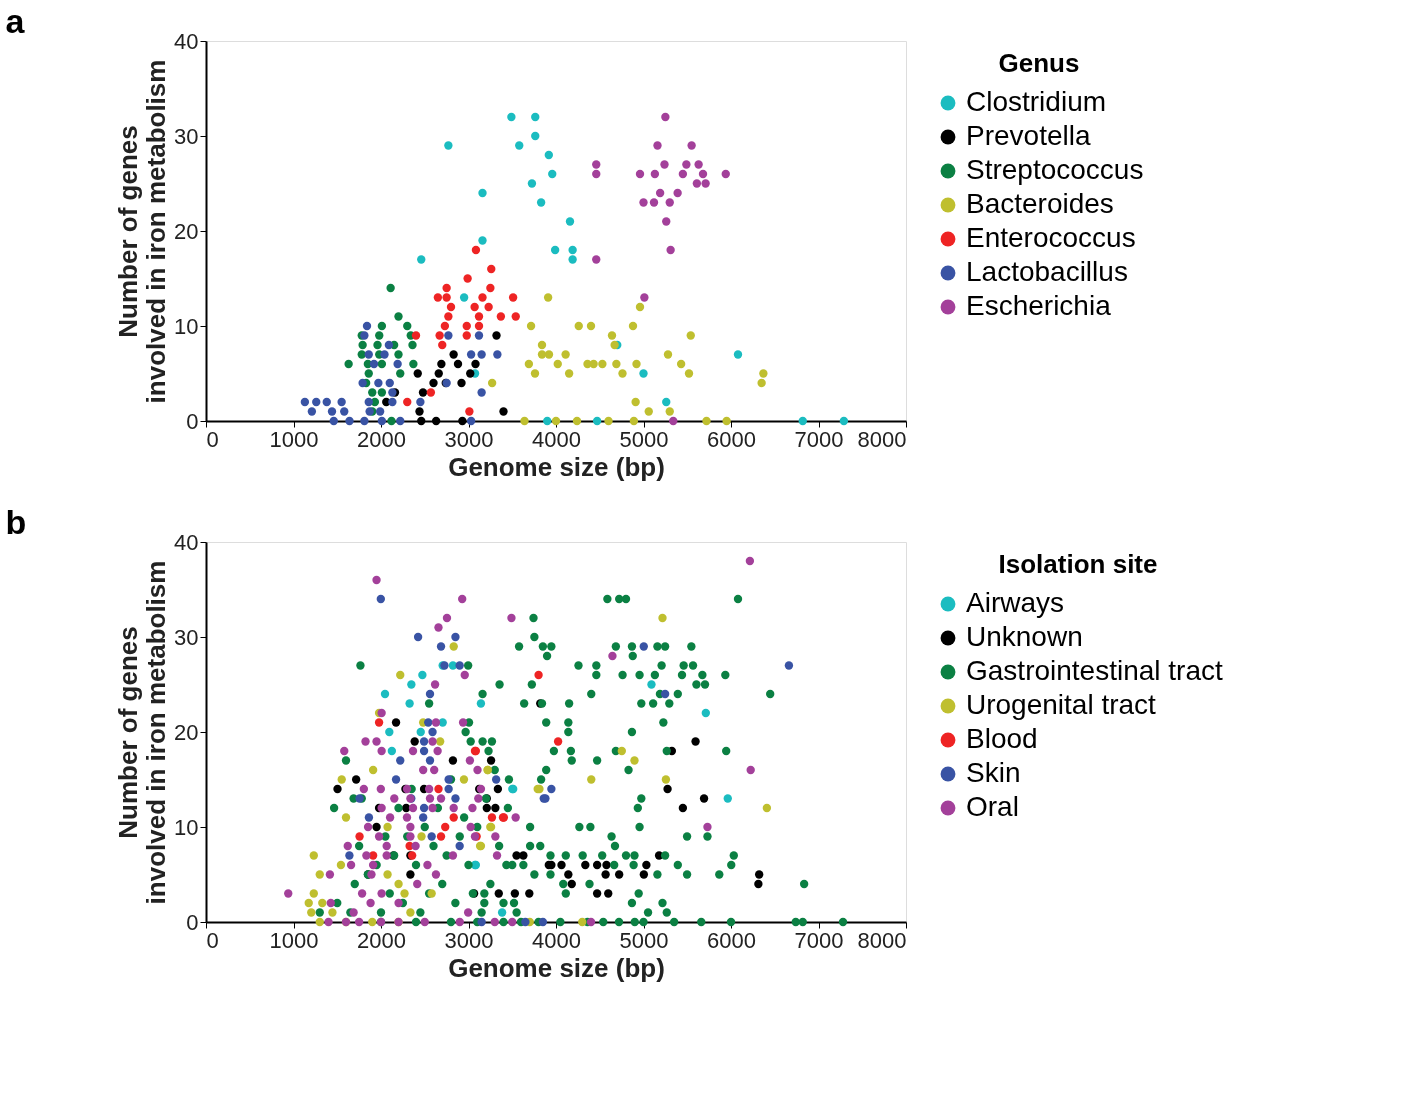  Describe the element at coordinates (1047, 271) in the screenshot. I see `legend-label: Lactobacillus` at that location.